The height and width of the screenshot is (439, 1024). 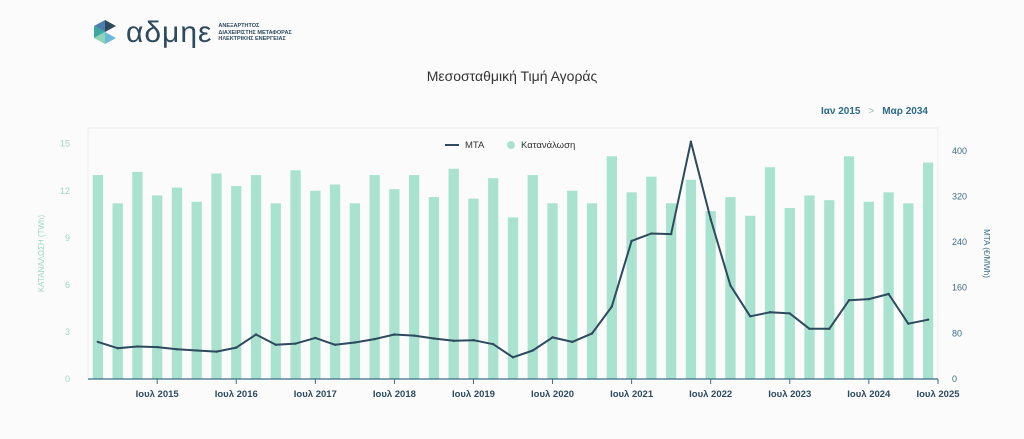 I want to click on right-tick-label: 400, so click(x=959, y=151).